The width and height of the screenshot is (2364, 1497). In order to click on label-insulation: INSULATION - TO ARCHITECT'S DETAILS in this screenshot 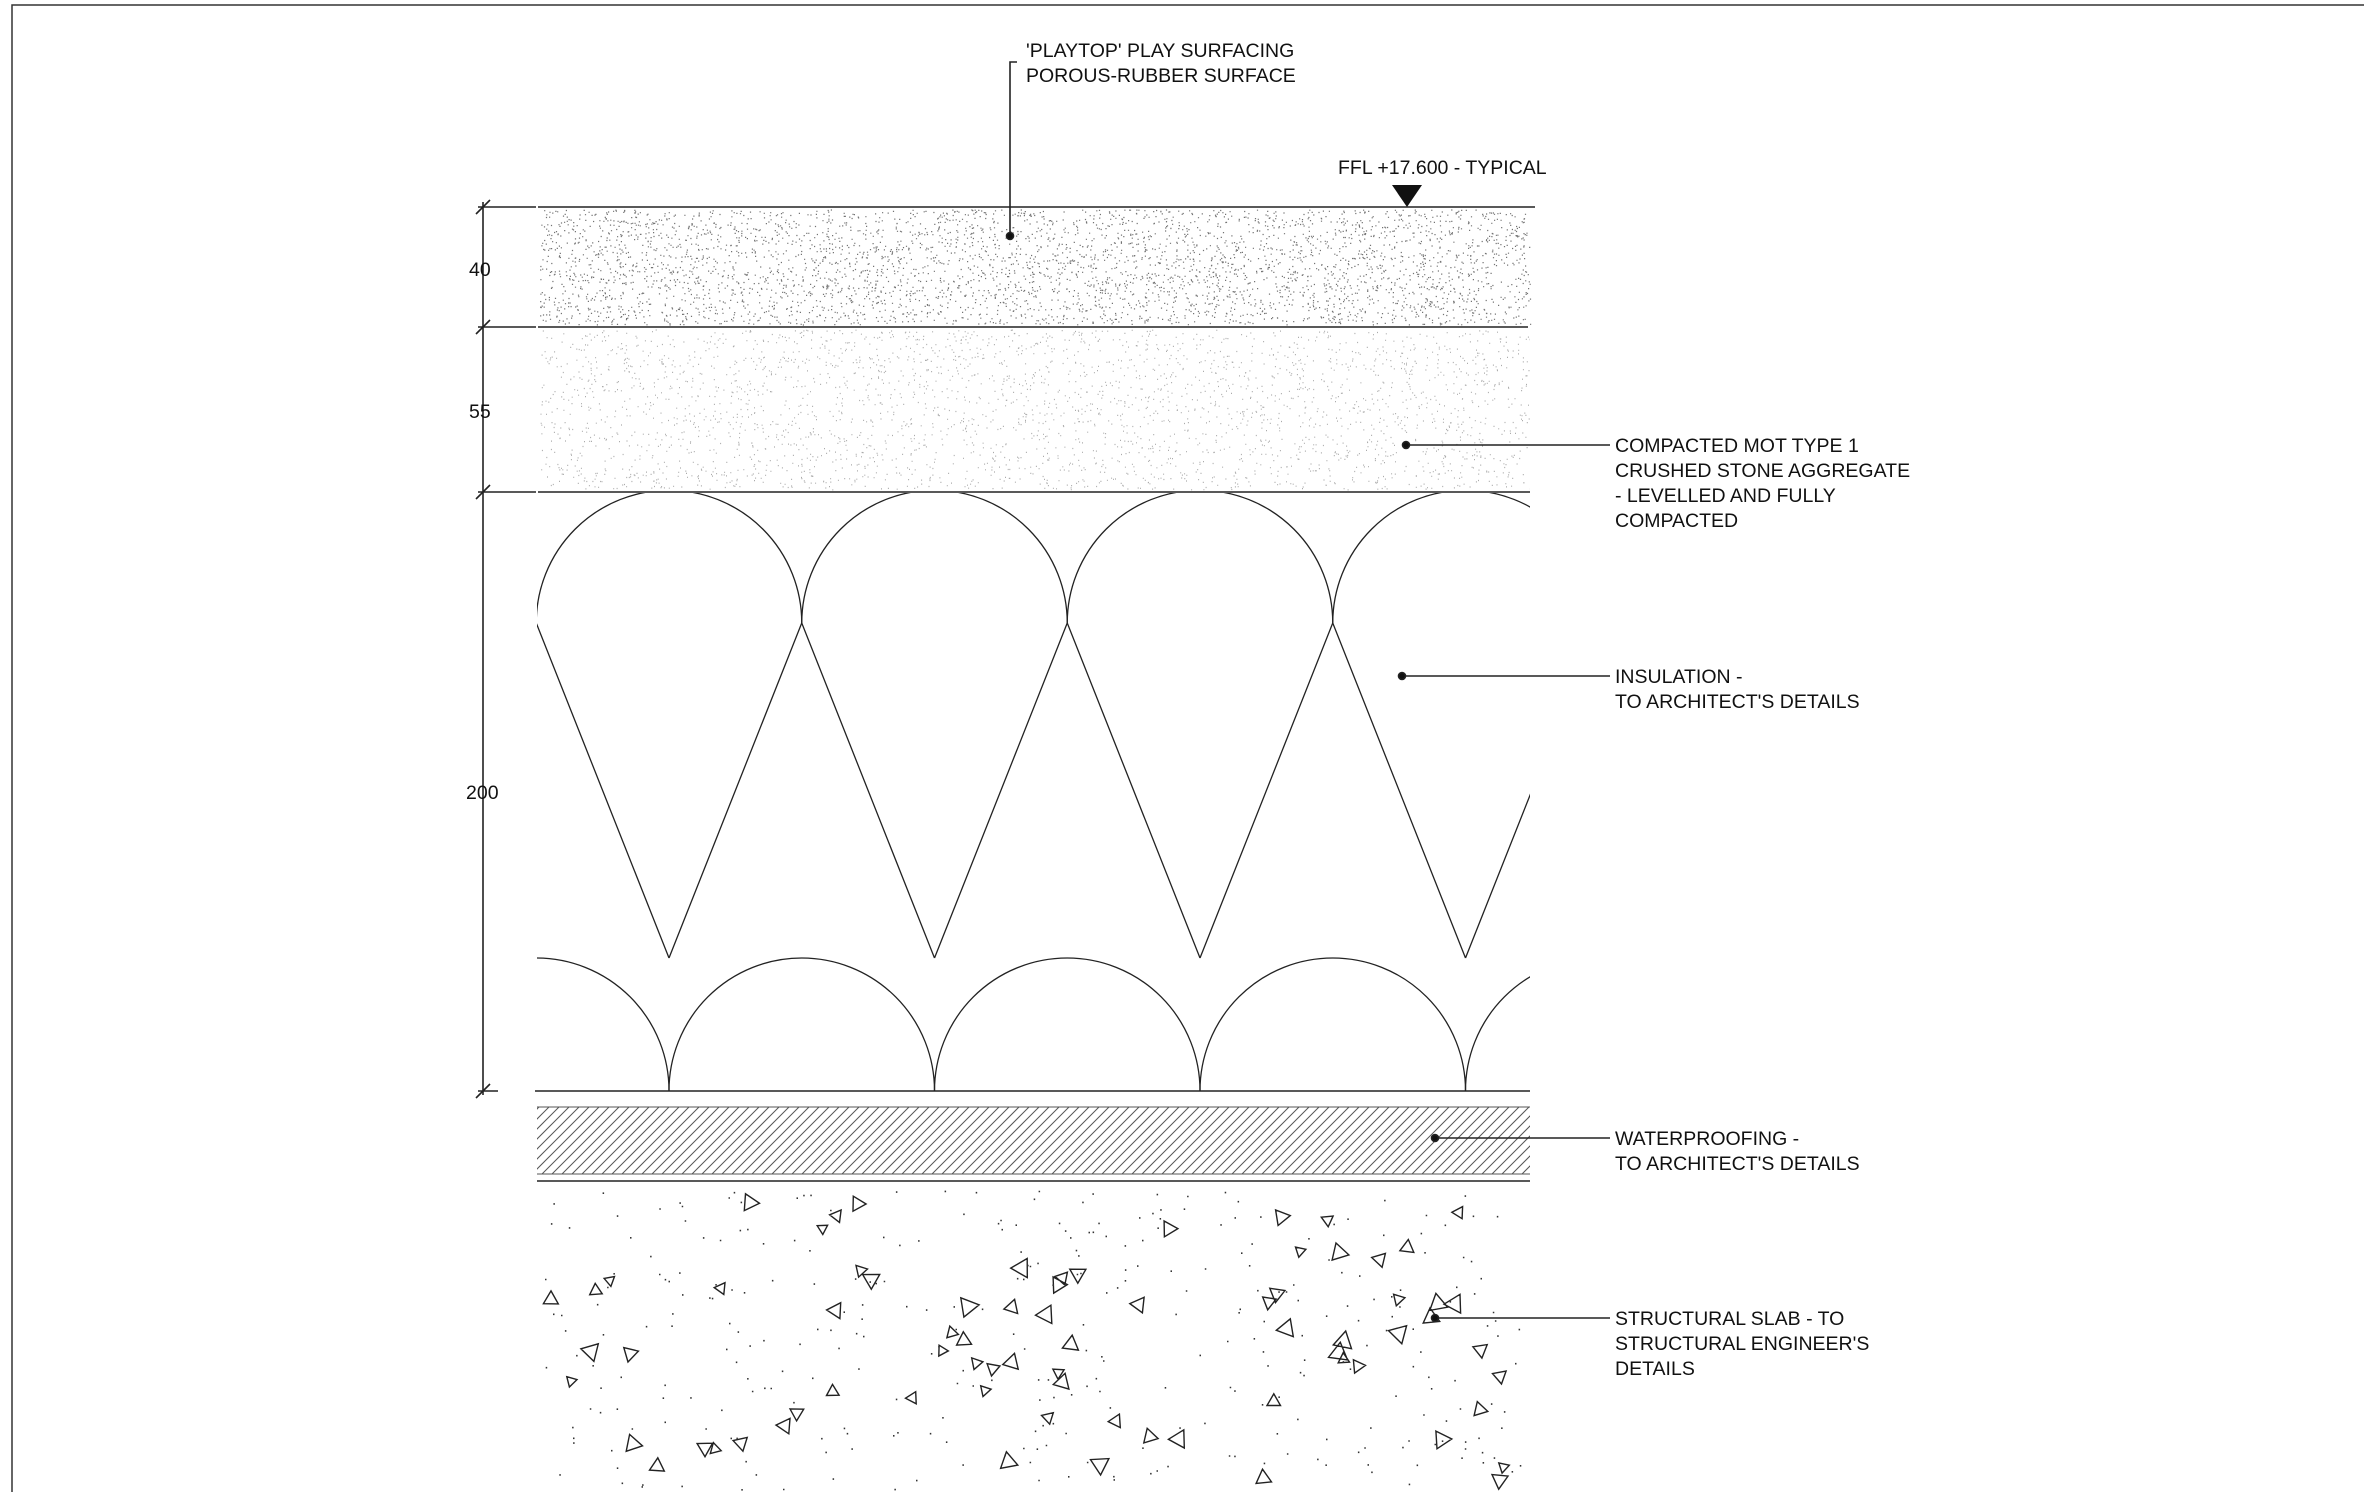, I will do `click(1737, 689)`.